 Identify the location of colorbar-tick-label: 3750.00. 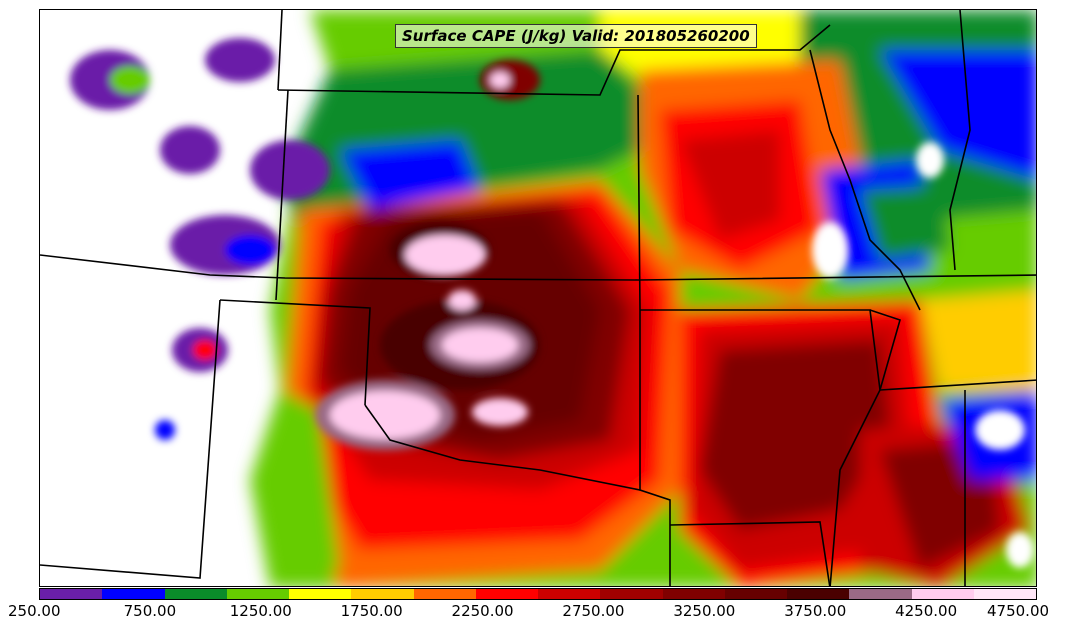
(815, 611).